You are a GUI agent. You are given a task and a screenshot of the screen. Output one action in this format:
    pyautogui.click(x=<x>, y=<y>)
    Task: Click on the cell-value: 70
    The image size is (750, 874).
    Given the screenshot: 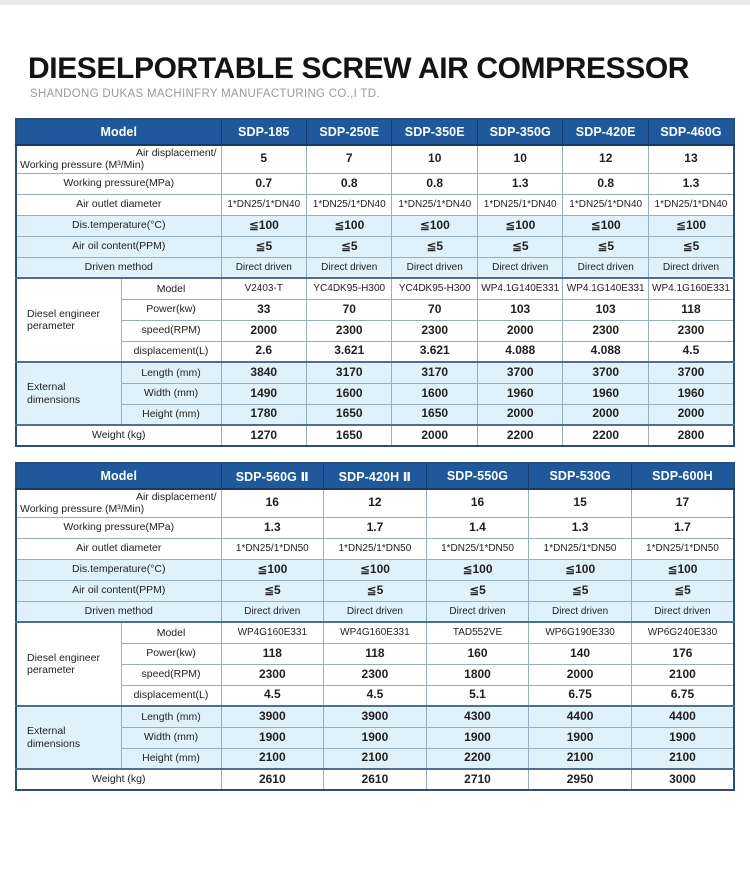 What is the action you would take?
    pyautogui.click(x=434, y=309)
    